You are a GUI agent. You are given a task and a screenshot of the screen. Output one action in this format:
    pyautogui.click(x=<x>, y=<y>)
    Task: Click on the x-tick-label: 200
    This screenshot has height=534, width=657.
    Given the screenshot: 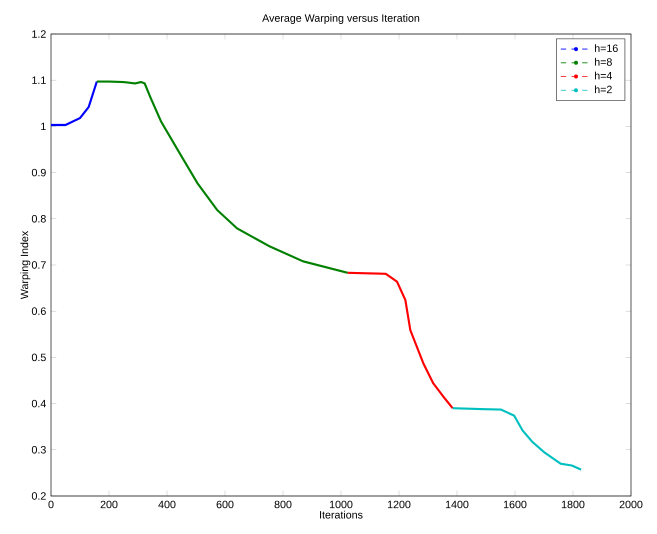 What is the action you would take?
    pyautogui.click(x=109, y=504)
    